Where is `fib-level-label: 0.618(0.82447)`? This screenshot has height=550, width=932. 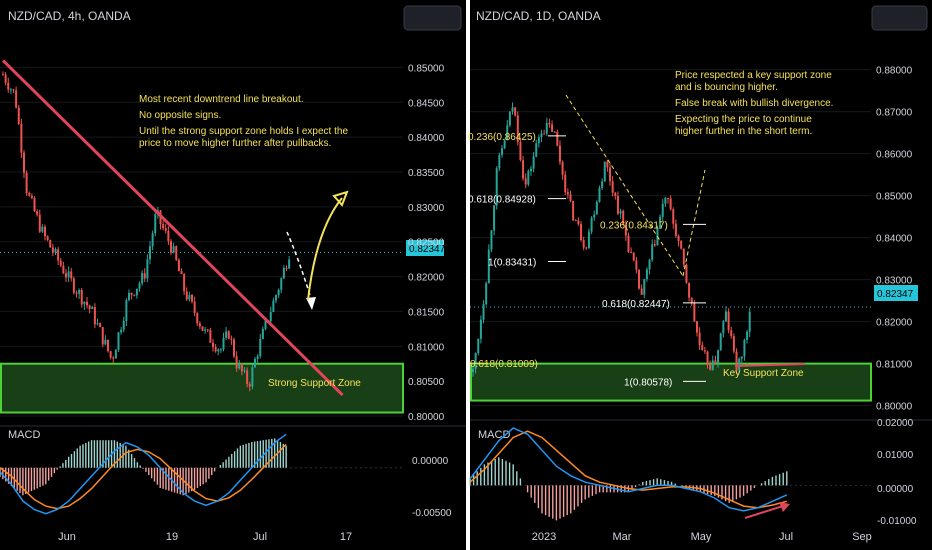 fib-level-label: 0.618(0.82447) is located at coordinates (636, 304).